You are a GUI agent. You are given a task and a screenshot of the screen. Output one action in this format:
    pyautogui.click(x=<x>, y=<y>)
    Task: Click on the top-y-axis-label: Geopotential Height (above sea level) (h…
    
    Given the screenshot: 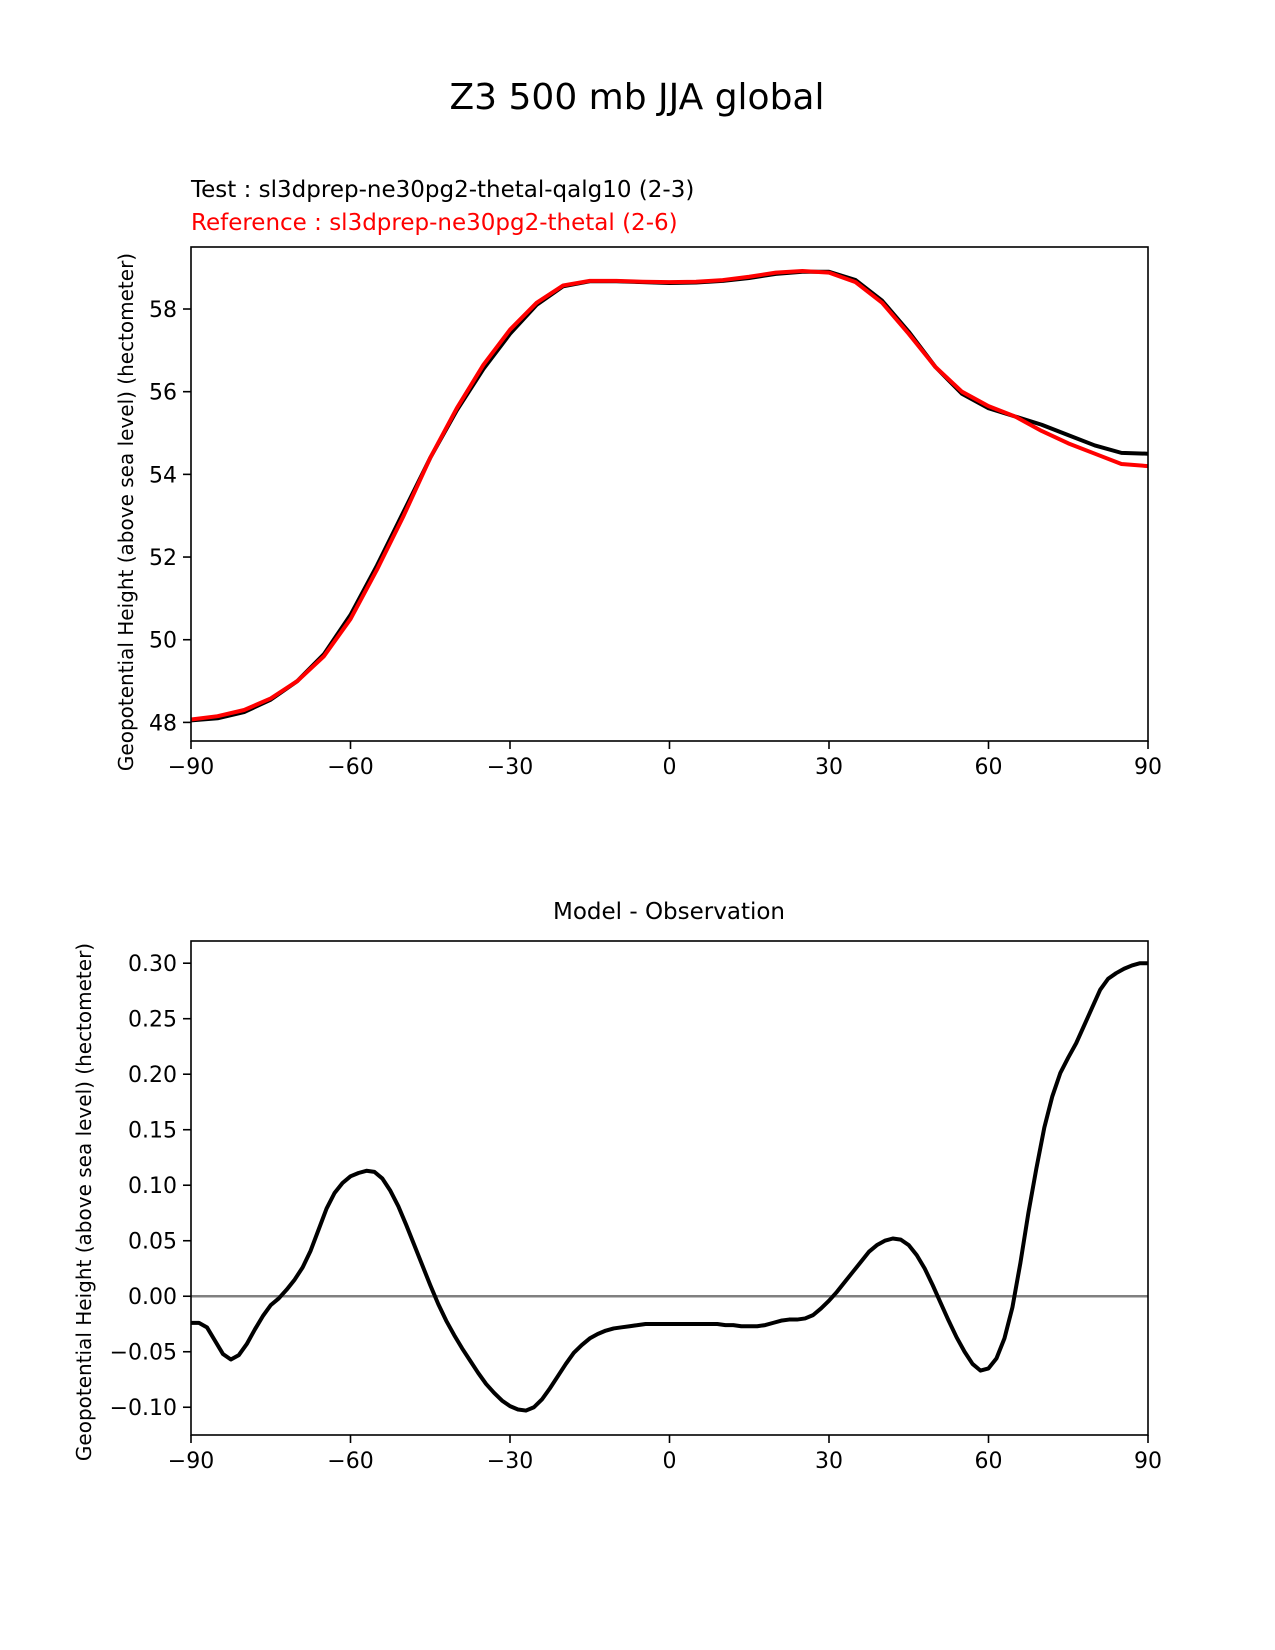 What is the action you would take?
    pyautogui.click(x=126, y=512)
    